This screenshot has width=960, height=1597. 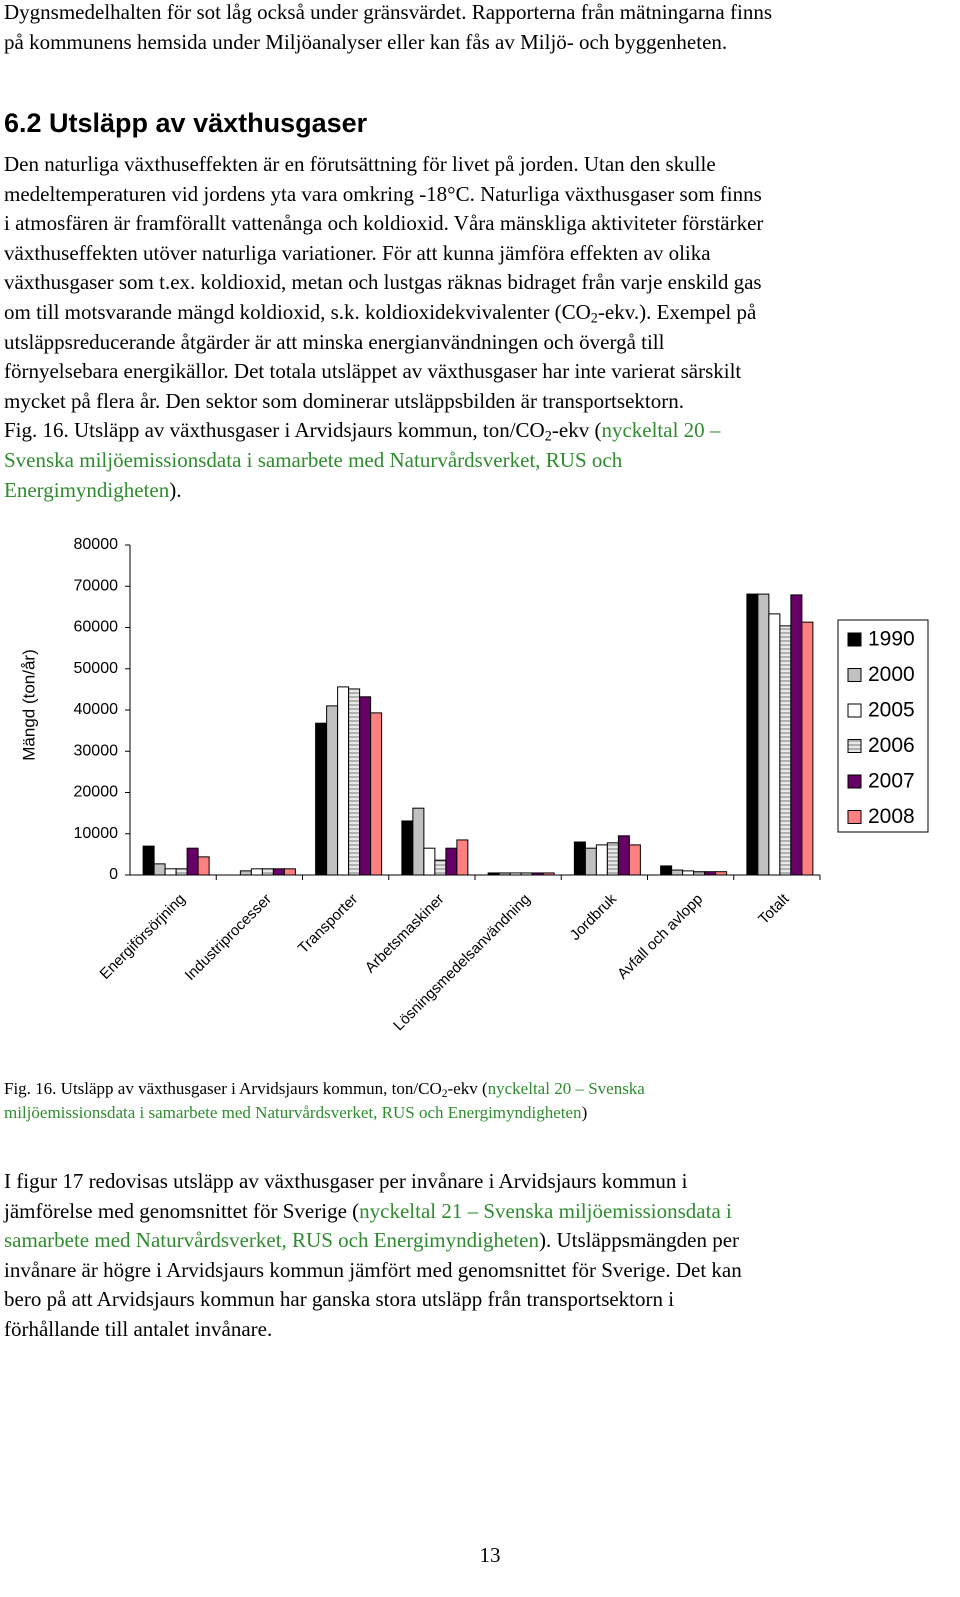 What do you see at coordinates (661, 430) in the screenshot?
I see `text-run: nyckeltal 20 –` at bounding box center [661, 430].